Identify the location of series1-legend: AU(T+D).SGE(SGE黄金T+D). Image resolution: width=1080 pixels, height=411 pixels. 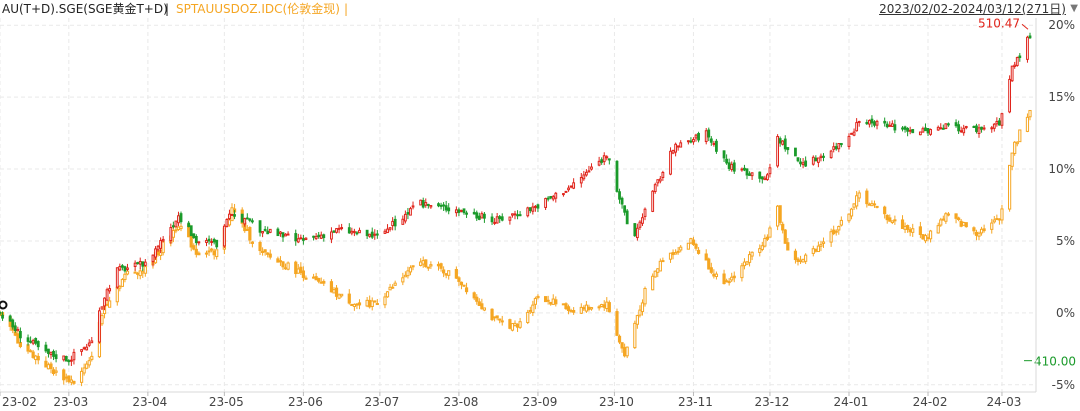
(85, 9).